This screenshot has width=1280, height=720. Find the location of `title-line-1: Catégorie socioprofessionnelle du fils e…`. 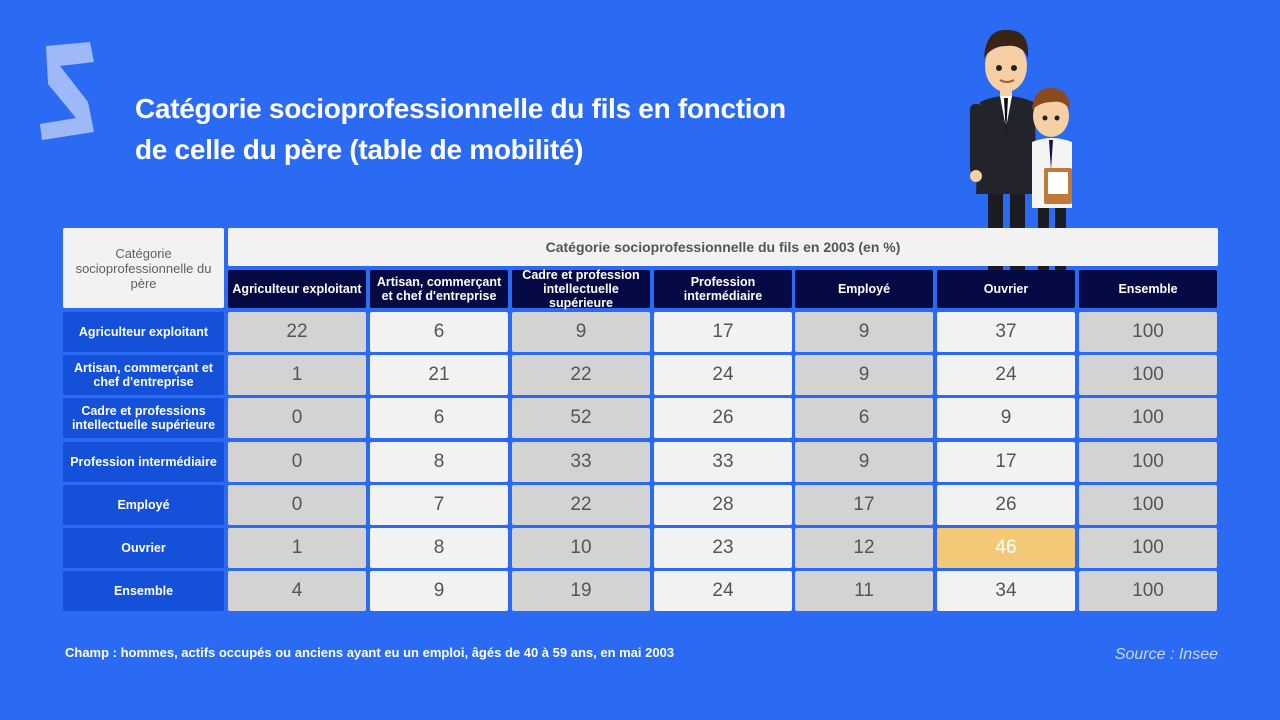

title-line-1: Catégorie socioprofessionnelle du fils e… is located at coordinates (460, 108).